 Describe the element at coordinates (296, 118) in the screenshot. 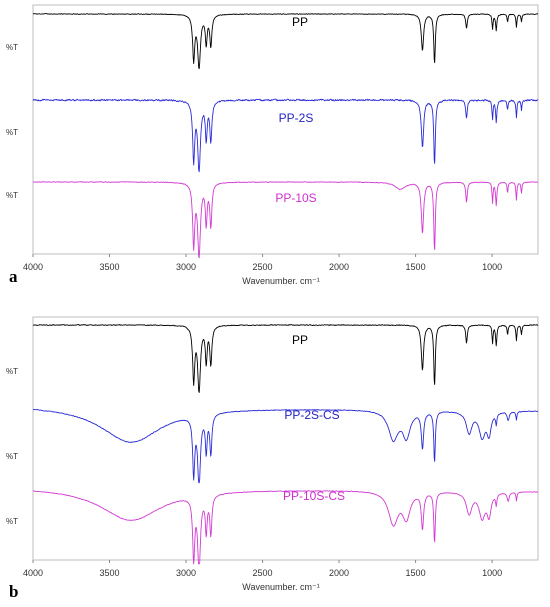

I see `series-label-pp-2s: PP-2S` at that location.